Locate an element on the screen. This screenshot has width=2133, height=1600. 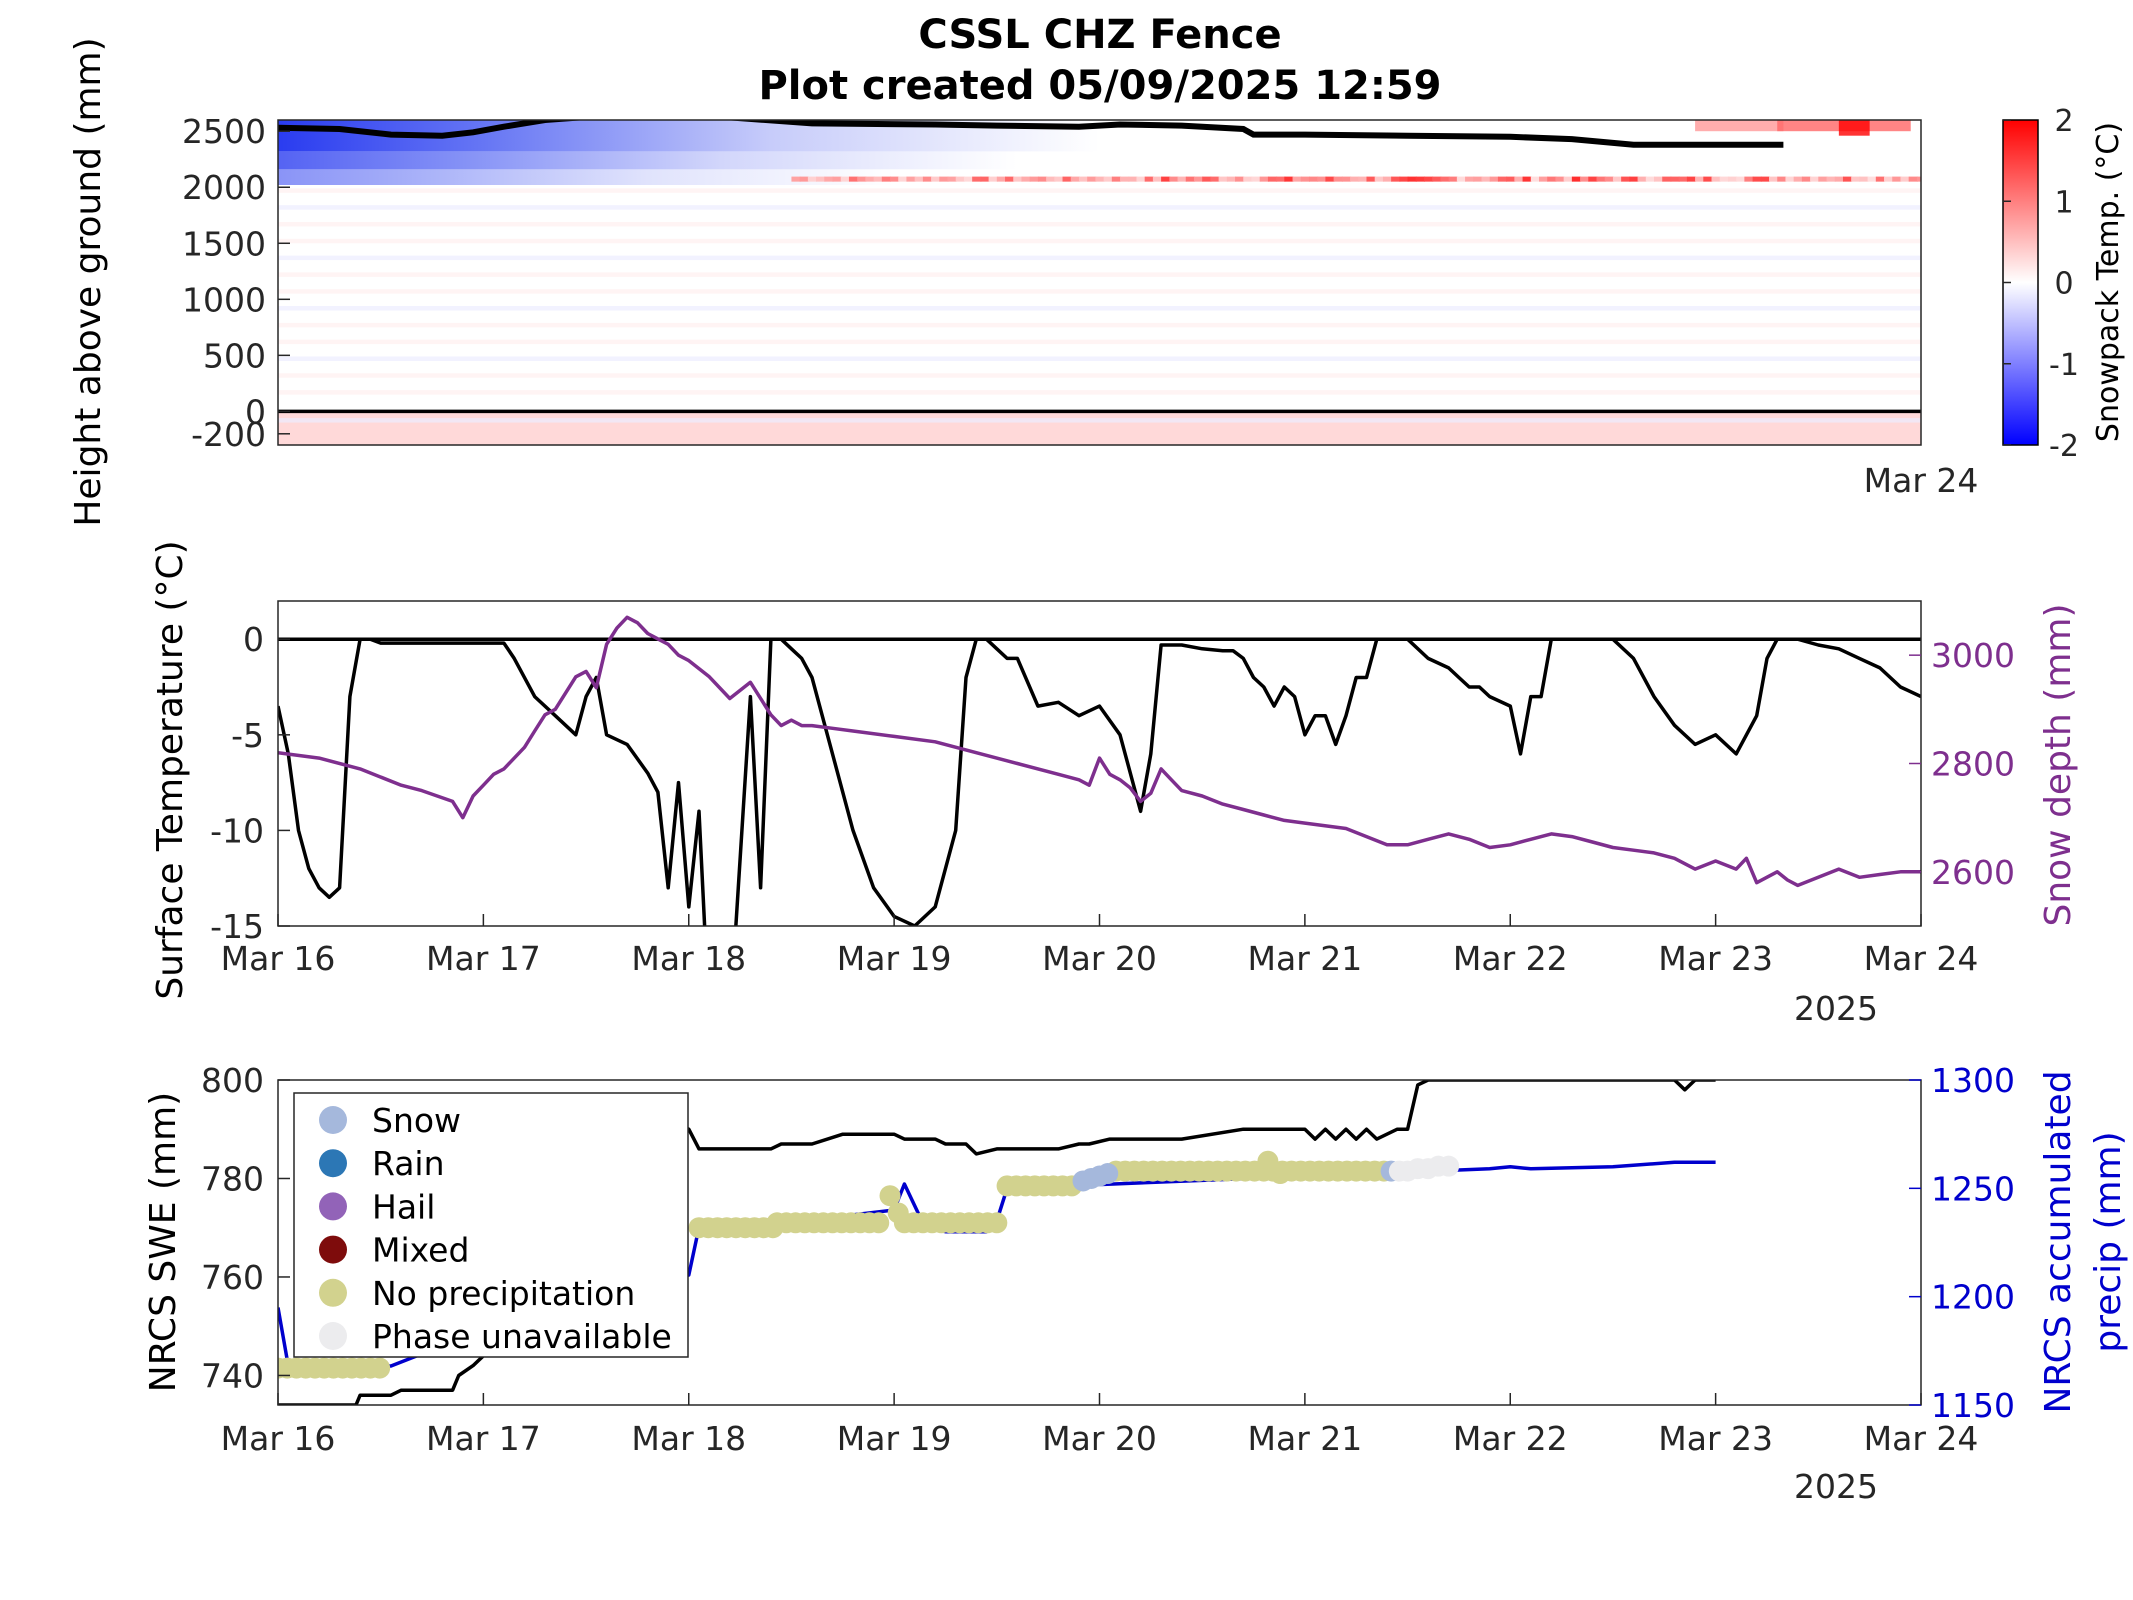
no-precipitation-marker is located at coordinates (879, 1223).